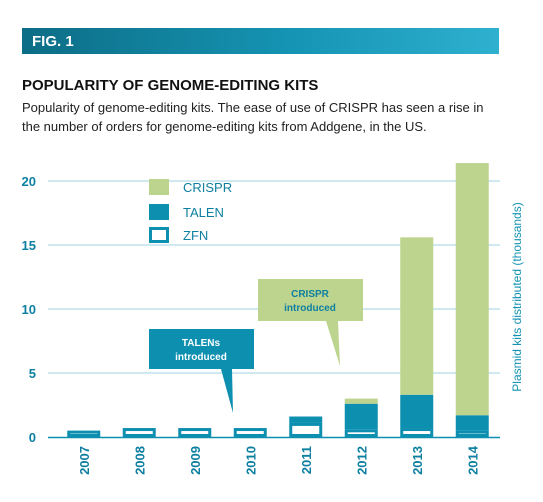 The height and width of the screenshot is (502, 543). What do you see at coordinates (310, 308) in the screenshot?
I see `annotation-text-2012-1: introduced` at bounding box center [310, 308].